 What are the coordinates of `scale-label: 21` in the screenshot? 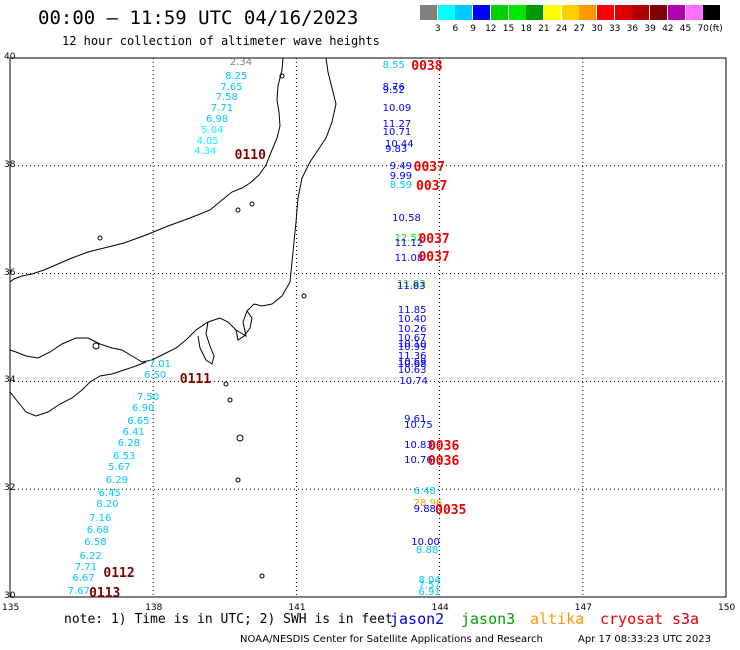 It's located at (544, 29).